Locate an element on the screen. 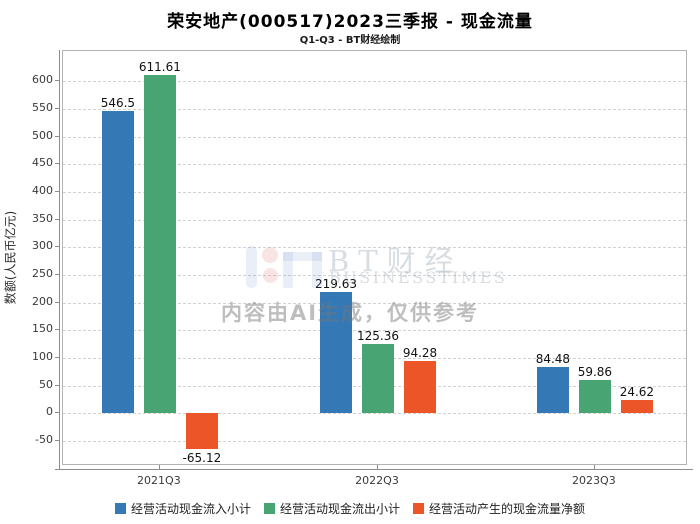 This screenshot has width=700, height=524. bar-2023Q3-series2 is located at coordinates (636, 406).